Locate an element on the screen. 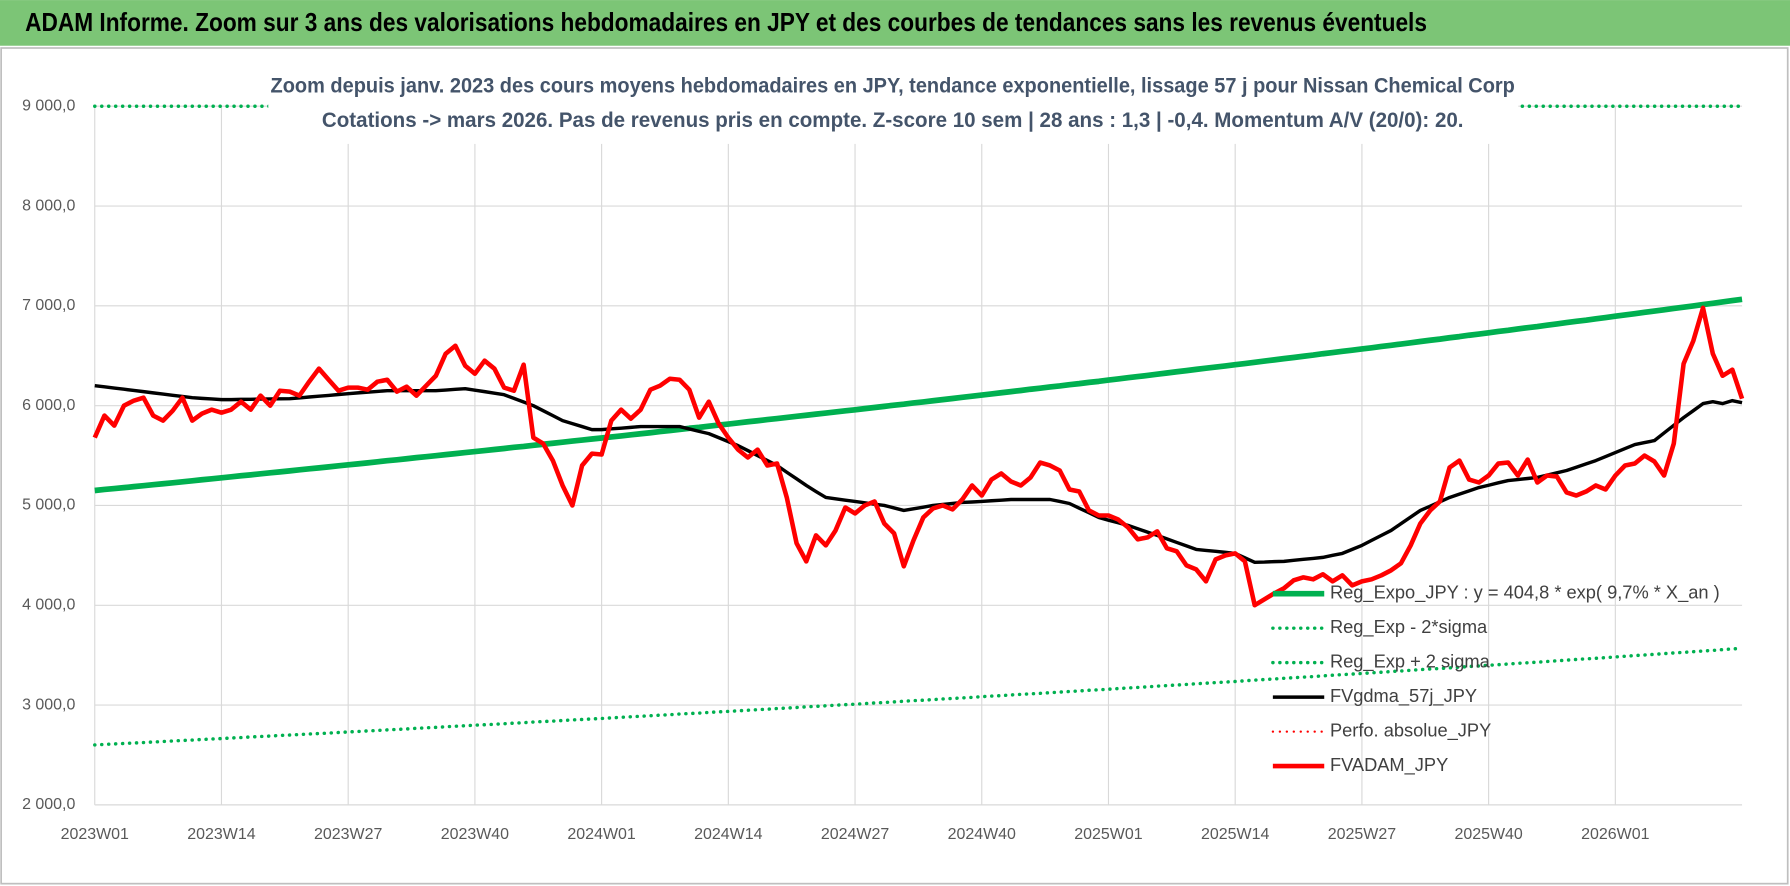  y-tick-label: 9 000,0 is located at coordinates (48, 105).